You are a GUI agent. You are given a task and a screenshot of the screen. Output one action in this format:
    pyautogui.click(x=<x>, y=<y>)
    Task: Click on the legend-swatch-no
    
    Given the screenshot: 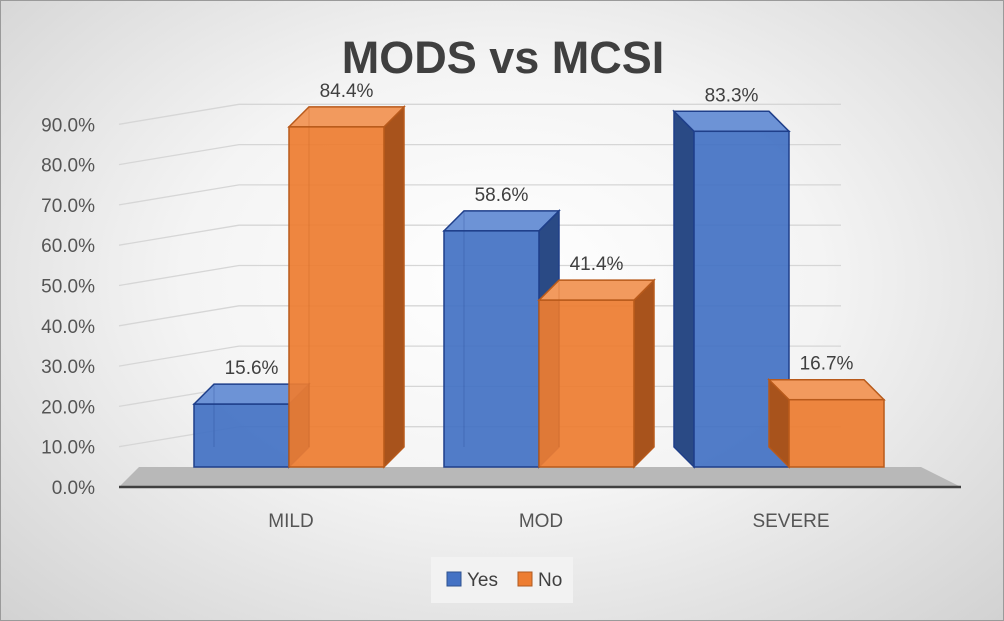 What is the action you would take?
    pyautogui.click(x=525, y=579)
    